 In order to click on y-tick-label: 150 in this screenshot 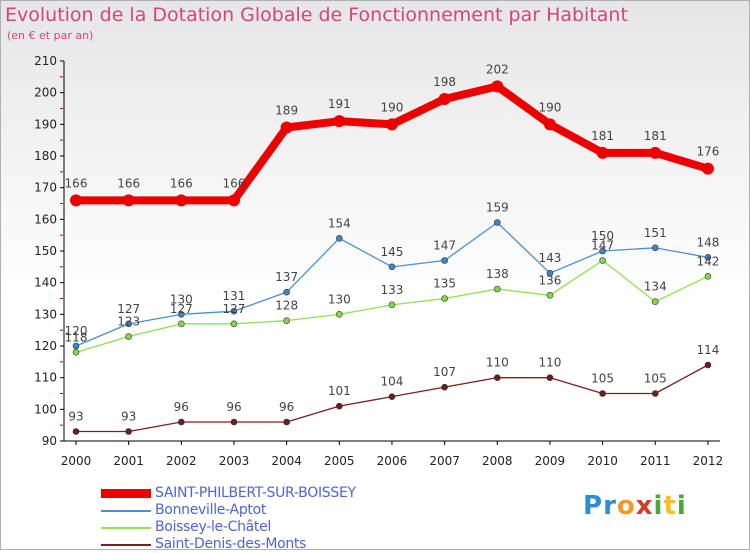, I will do `click(45, 251)`.